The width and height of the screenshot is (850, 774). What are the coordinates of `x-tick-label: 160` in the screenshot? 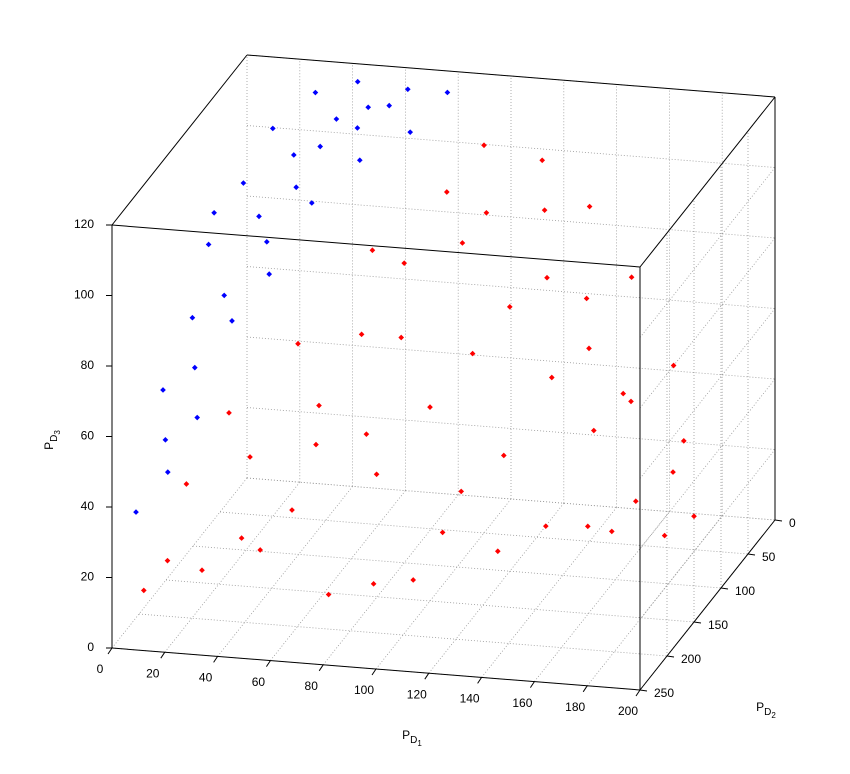 It's located at (522, 703).